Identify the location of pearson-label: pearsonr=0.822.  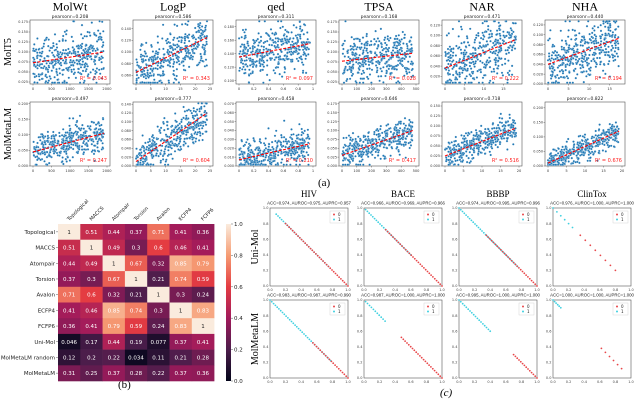
(585, 99).